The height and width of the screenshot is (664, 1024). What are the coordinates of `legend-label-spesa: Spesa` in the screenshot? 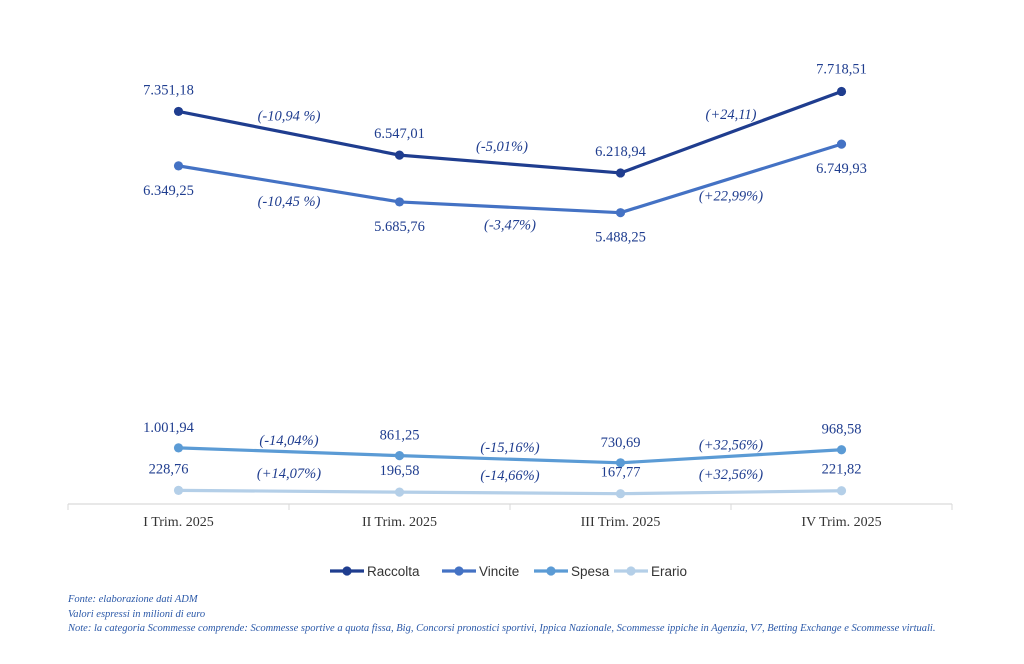 It's located at (590, 571).